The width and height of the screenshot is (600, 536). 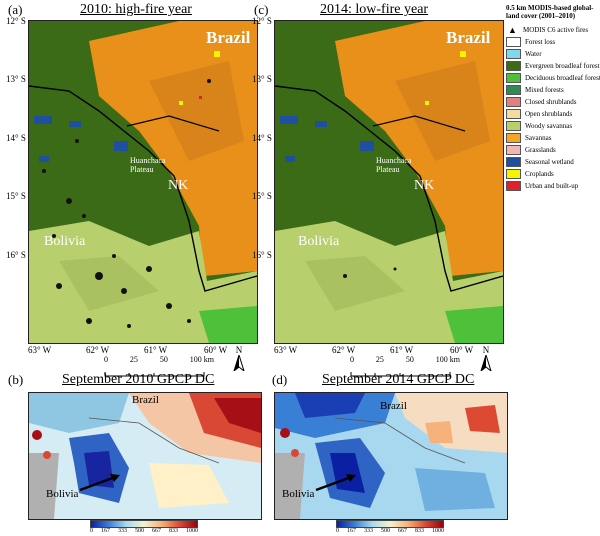 I want to click on gpcp-raster-2014, so click(x=391, y=456).